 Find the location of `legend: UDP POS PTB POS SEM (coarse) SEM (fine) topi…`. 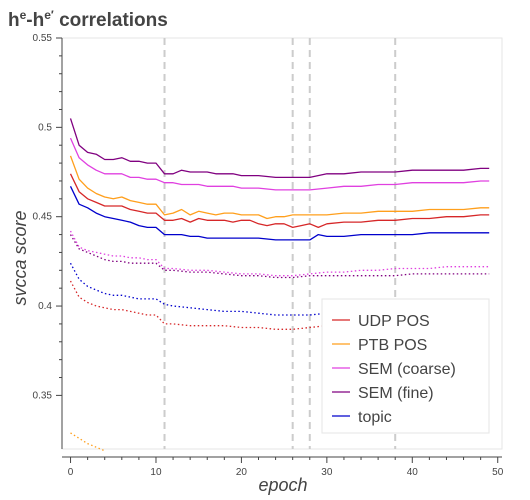

legend: UDP POS PTB POS SEM (coarse) SEM (fine) topi… is located at coordinates (405, 366).